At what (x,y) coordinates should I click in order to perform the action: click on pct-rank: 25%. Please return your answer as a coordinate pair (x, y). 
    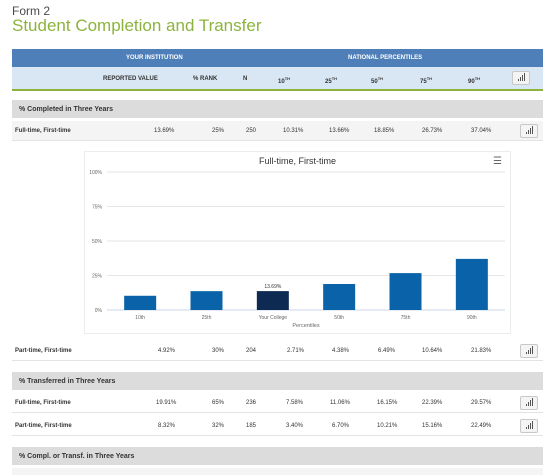
    Looking at the image, I should click on (218, 131).